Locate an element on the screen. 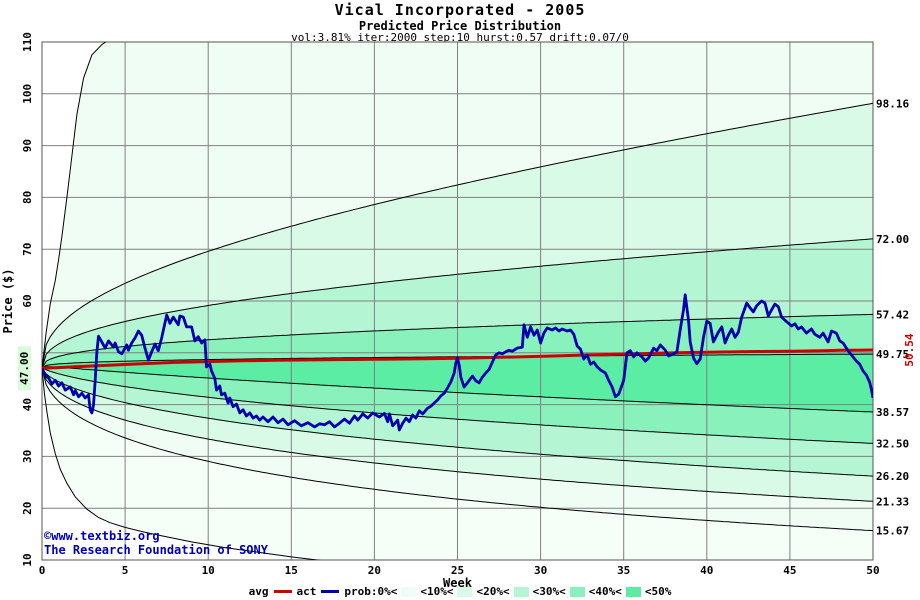  curve-end-value-label: 98.16 is located at coordinates (892, 103).